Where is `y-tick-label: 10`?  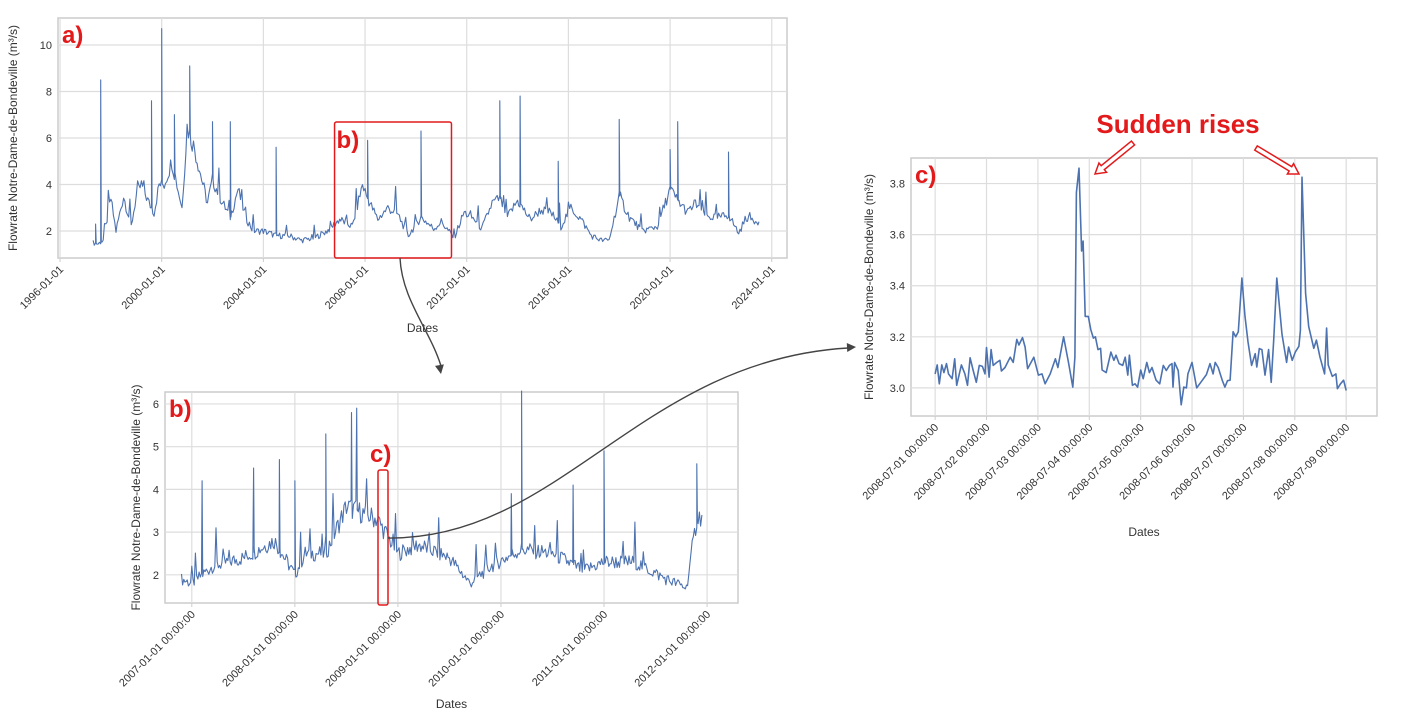 y-tick-label: 10 is located at coordinates (46, 46).